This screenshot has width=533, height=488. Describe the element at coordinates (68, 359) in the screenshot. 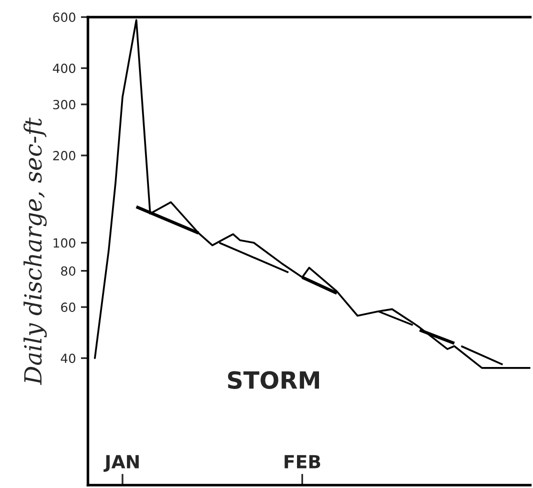

I see `y-tick-label: 40` at that location.